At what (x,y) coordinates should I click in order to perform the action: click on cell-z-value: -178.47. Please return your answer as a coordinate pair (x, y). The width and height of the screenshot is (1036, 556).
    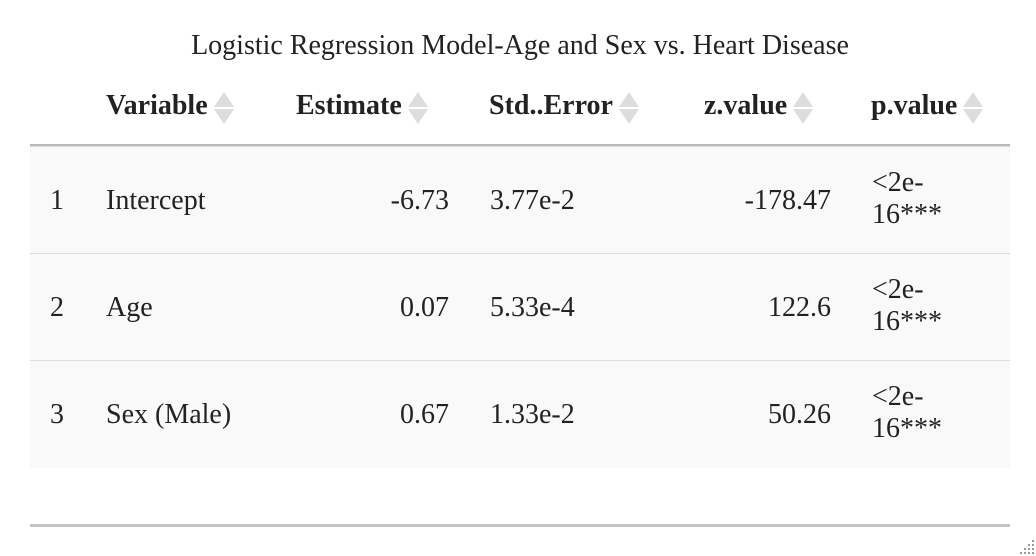
    Looking at the image, I should click on (787, 200).